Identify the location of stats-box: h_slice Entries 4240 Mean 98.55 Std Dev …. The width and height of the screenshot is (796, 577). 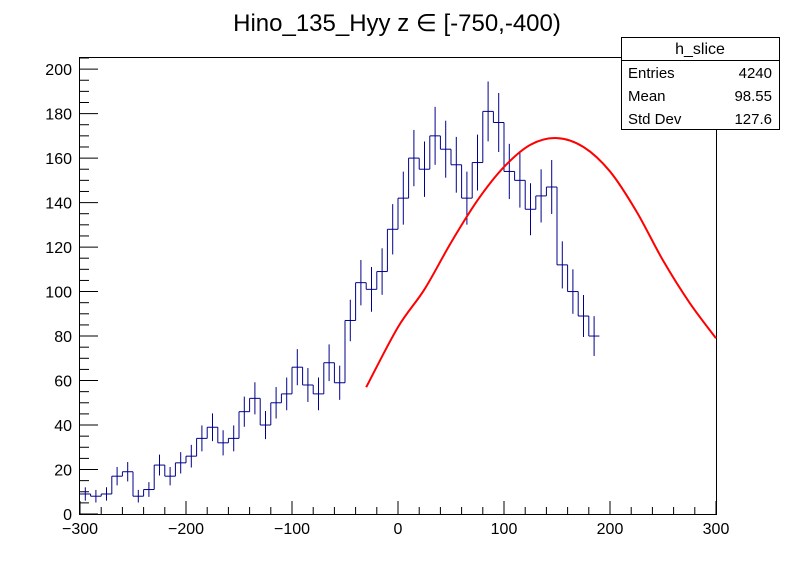
(700, 83).